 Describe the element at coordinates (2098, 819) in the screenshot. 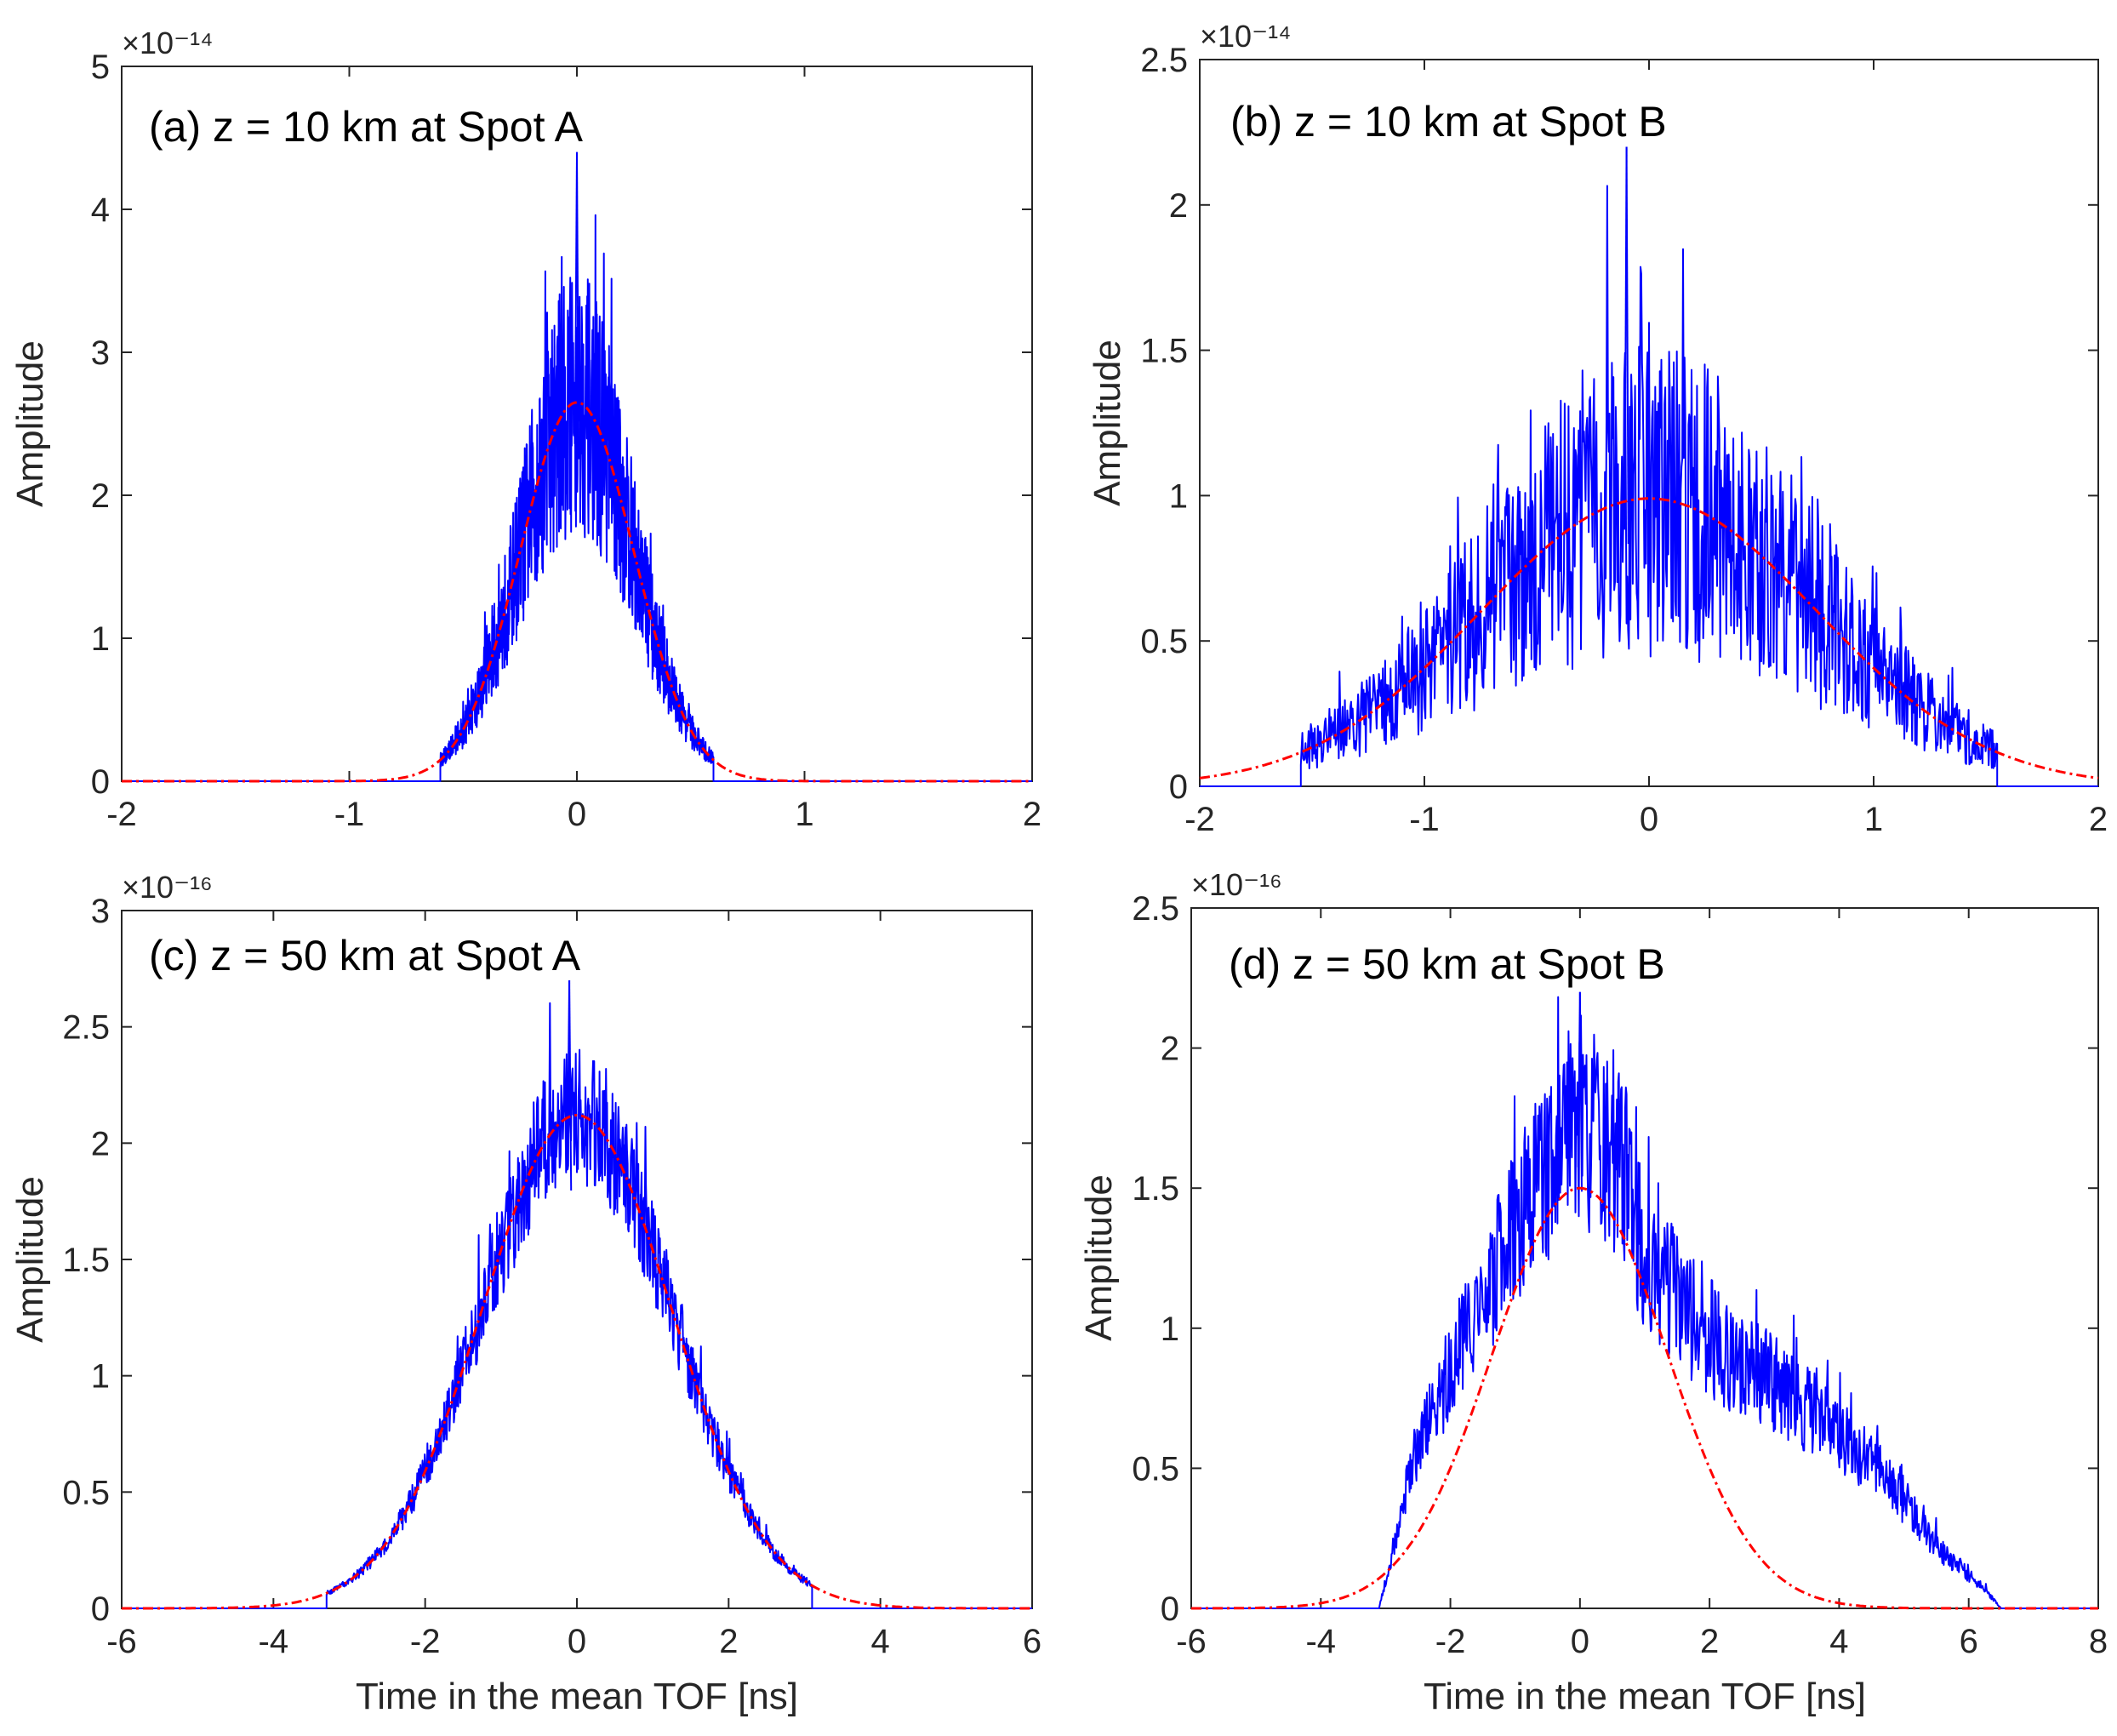

I see `panel-b-x-tick-label: 2` at that location.